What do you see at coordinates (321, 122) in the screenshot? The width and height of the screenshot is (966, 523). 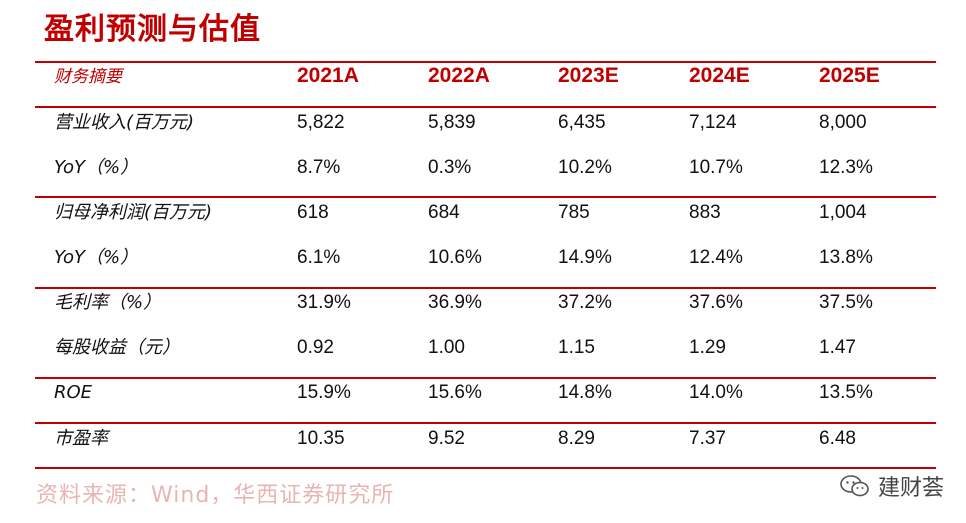 I see `row-value: 5,822` at bounding box center [321, 122].